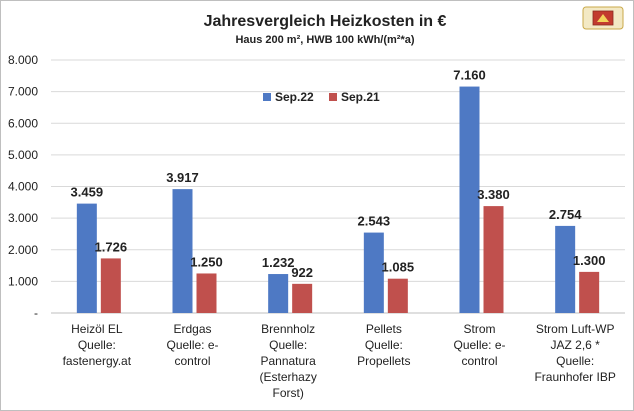 This screenshot has height=411, width=634. What do you see at coordinates (192, 329) in the screenshot?
I see `x-tick-label: Erdgas` at bounding box center [192, 329].